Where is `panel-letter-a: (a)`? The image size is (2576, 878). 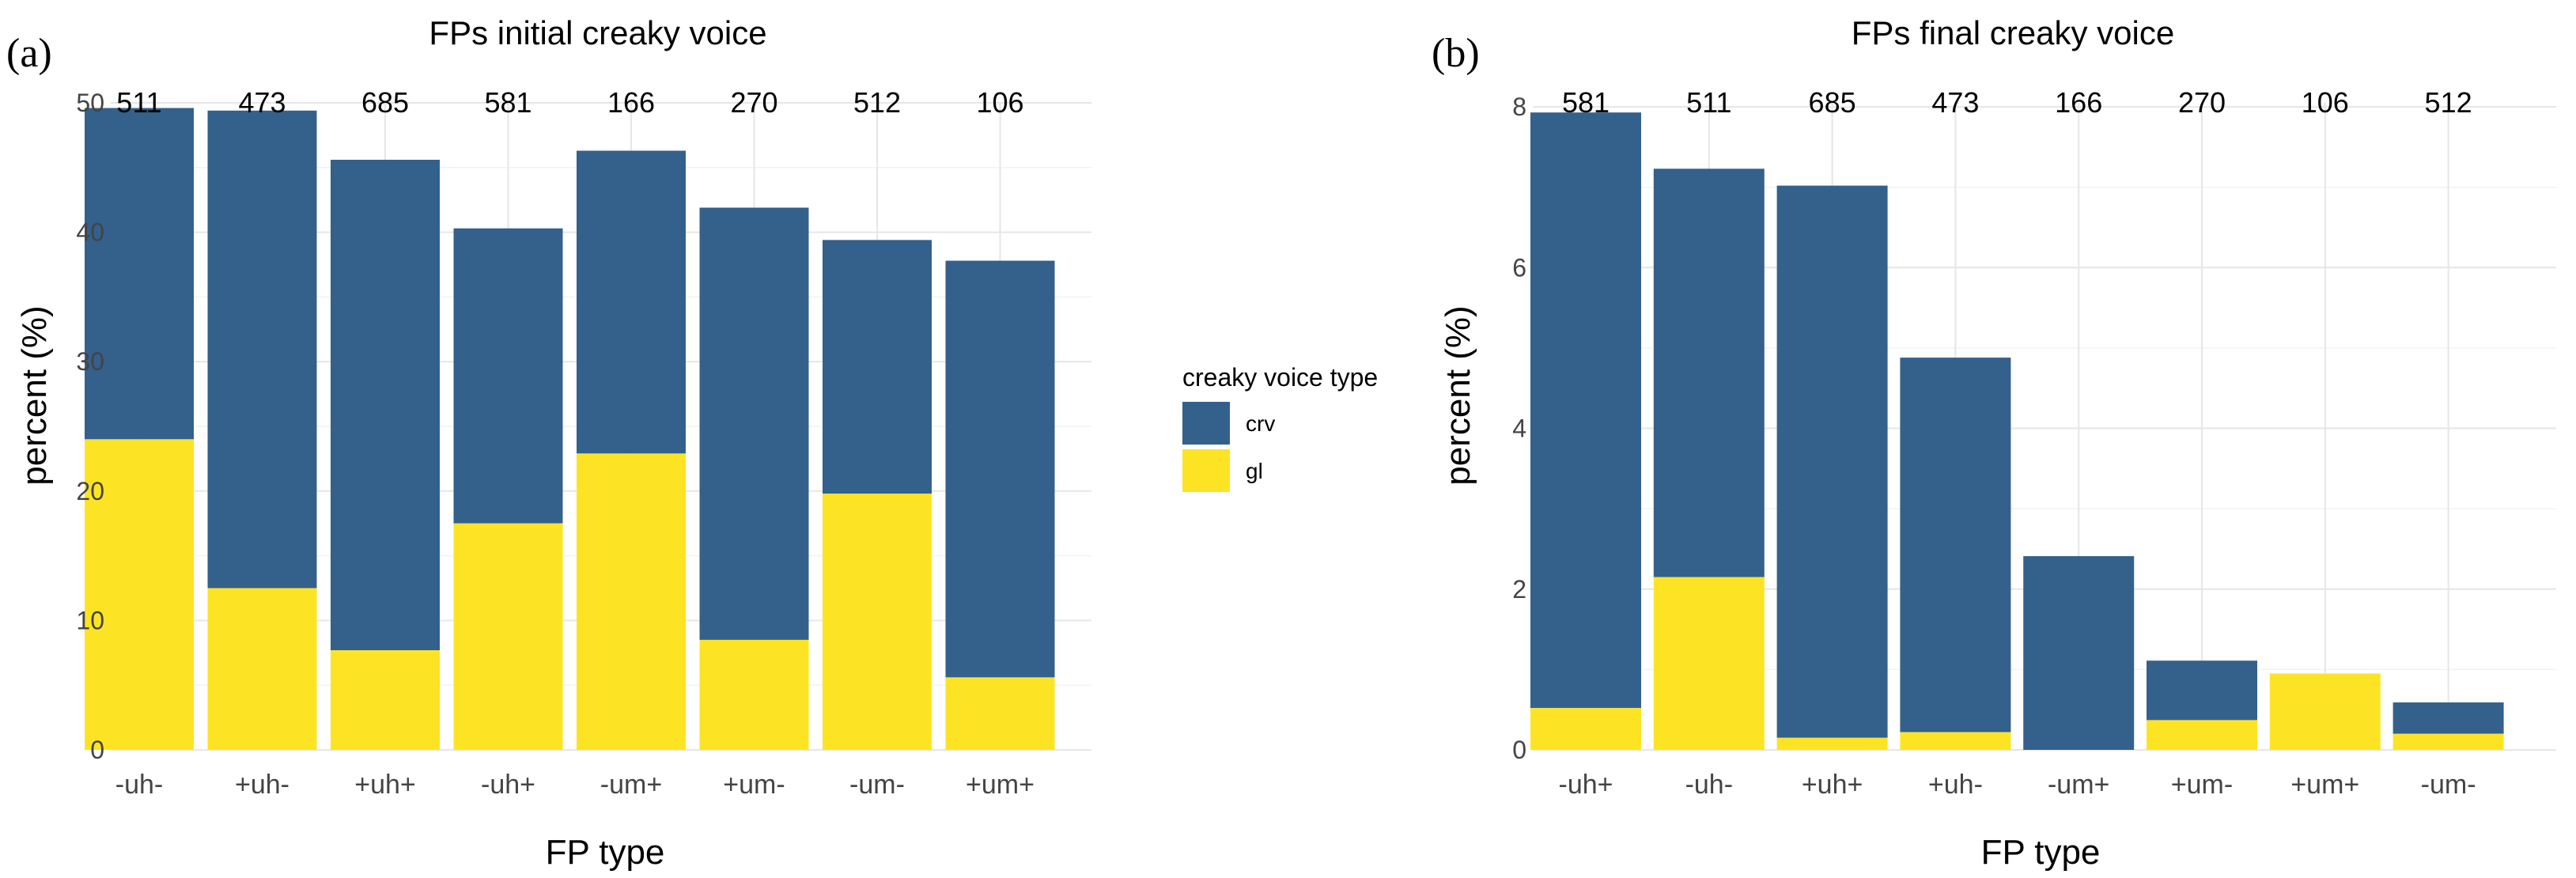
panel-letter-a: (a) is located at coordinates (29, 53).